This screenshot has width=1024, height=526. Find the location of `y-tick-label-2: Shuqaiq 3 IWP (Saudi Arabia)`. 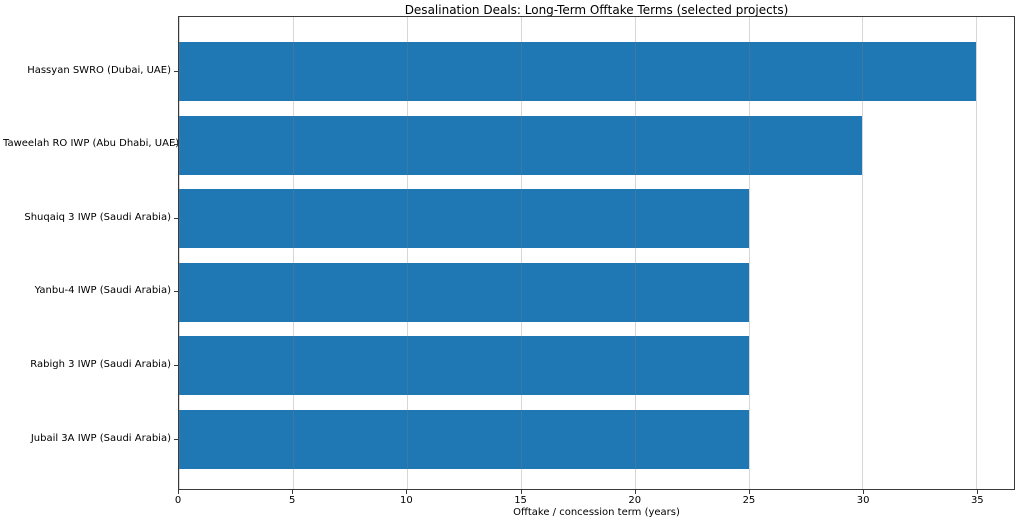

y-tick-label-2: Shuqaiq 3 IWP (Saudi Arabia) is located at coordinates (97, 217).